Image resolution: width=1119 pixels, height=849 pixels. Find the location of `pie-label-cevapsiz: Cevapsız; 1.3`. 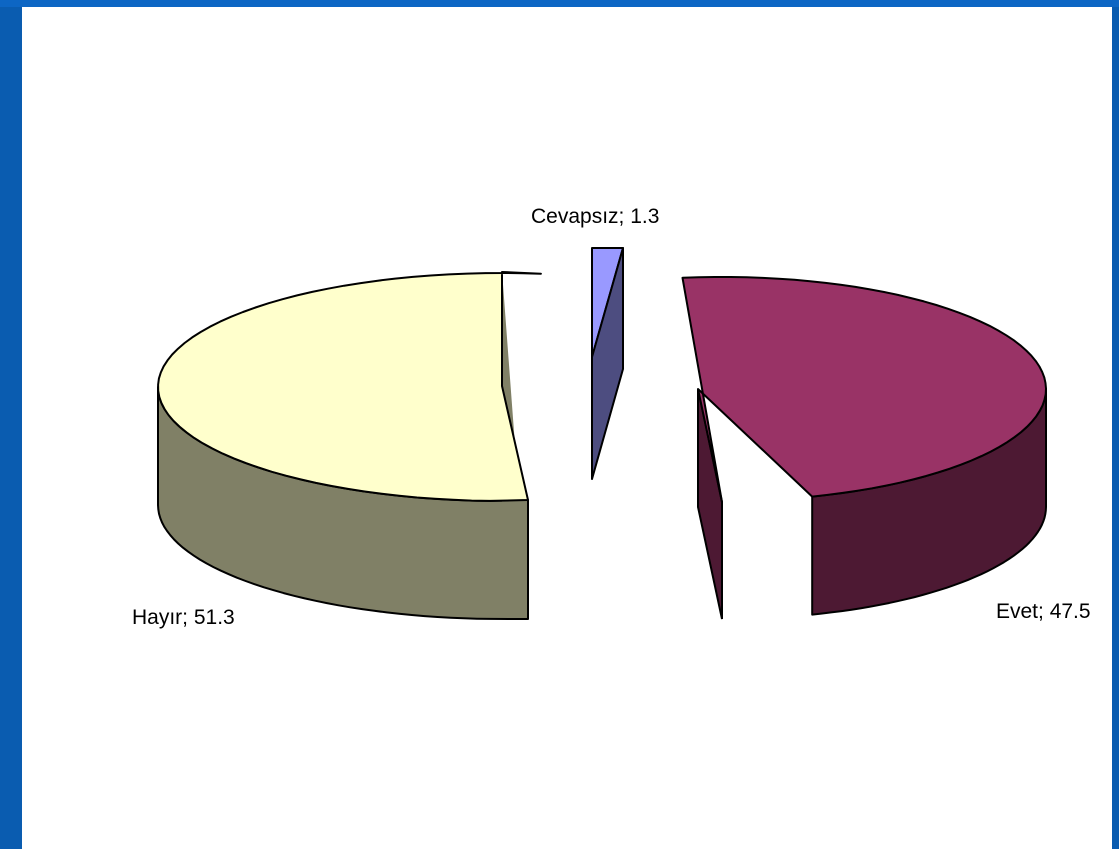

pie-label-cevapsiz: Cevapsız; 1.3 is located at coordinates (595, 216).